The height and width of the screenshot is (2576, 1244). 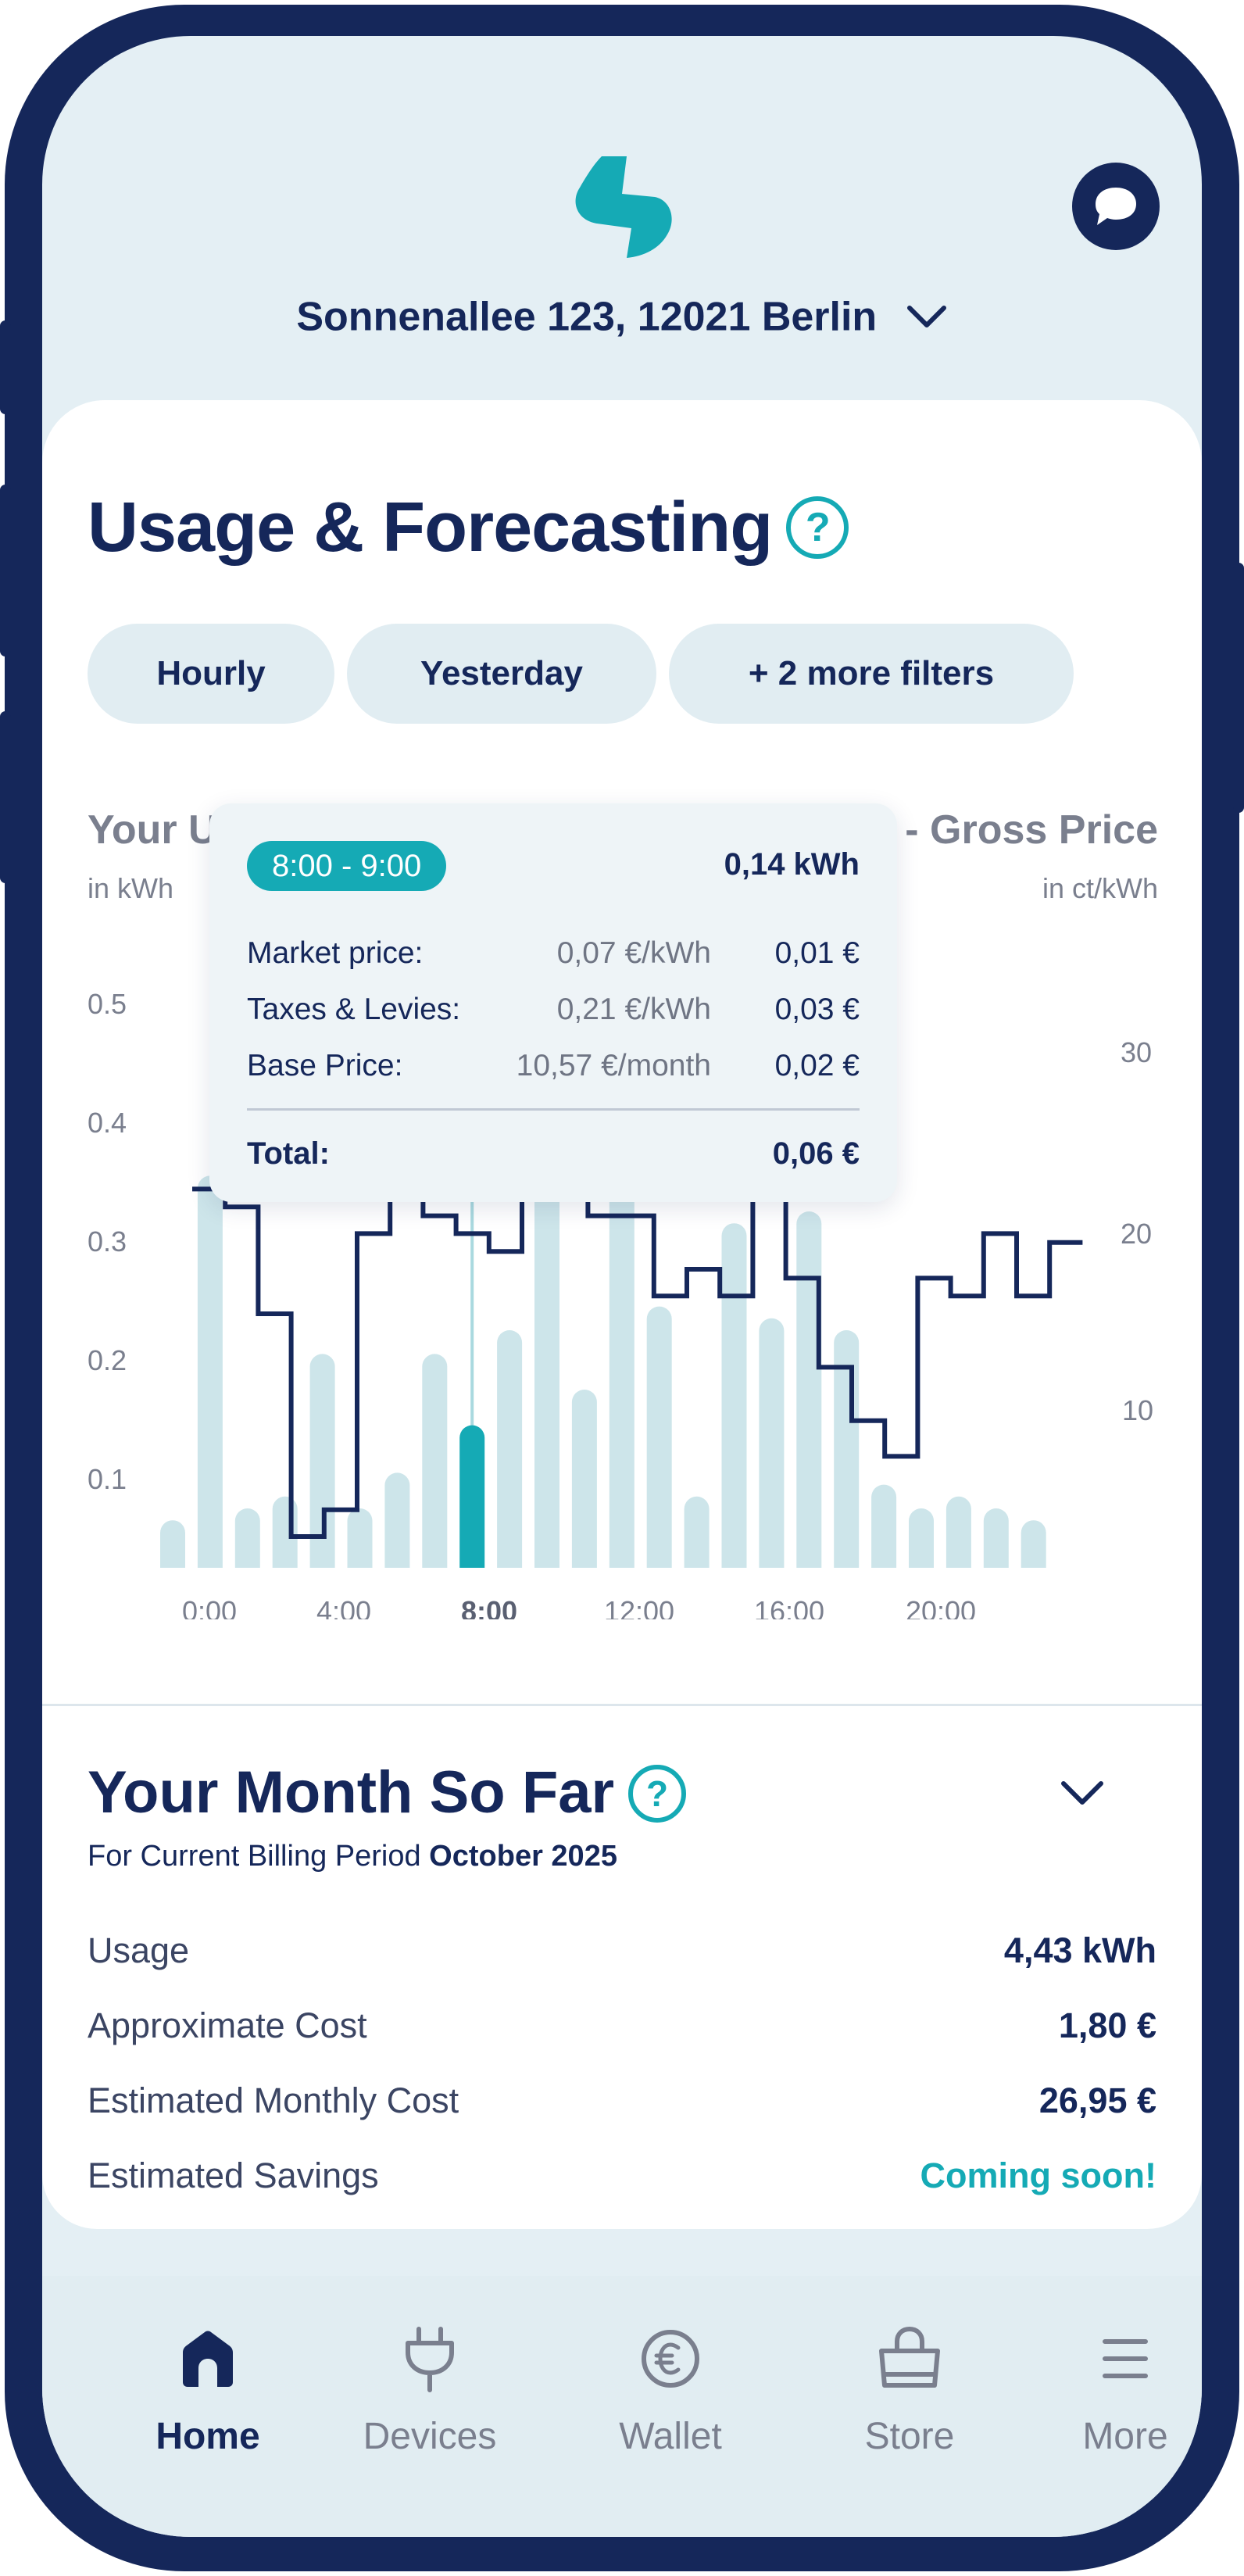 What do you see at coordinates (343, 1607) in the screenshot?
I see `x-tick-label: 4:00` at bounding box center [343, 1607].